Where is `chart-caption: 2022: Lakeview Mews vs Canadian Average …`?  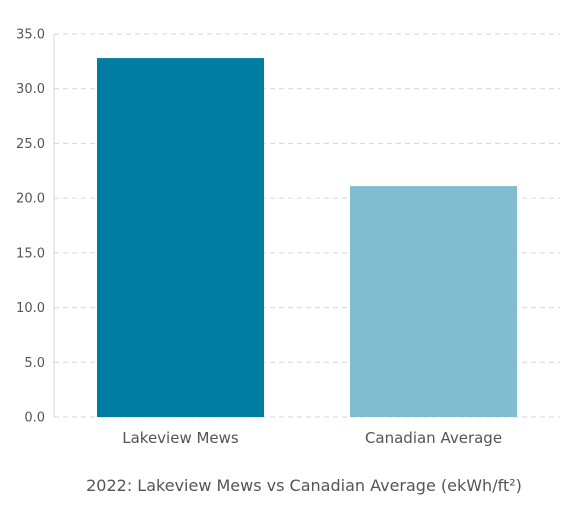 chart-caption: 2022: Lakeview Mews vs Canadian Average … is located at coordinates (304, 485).